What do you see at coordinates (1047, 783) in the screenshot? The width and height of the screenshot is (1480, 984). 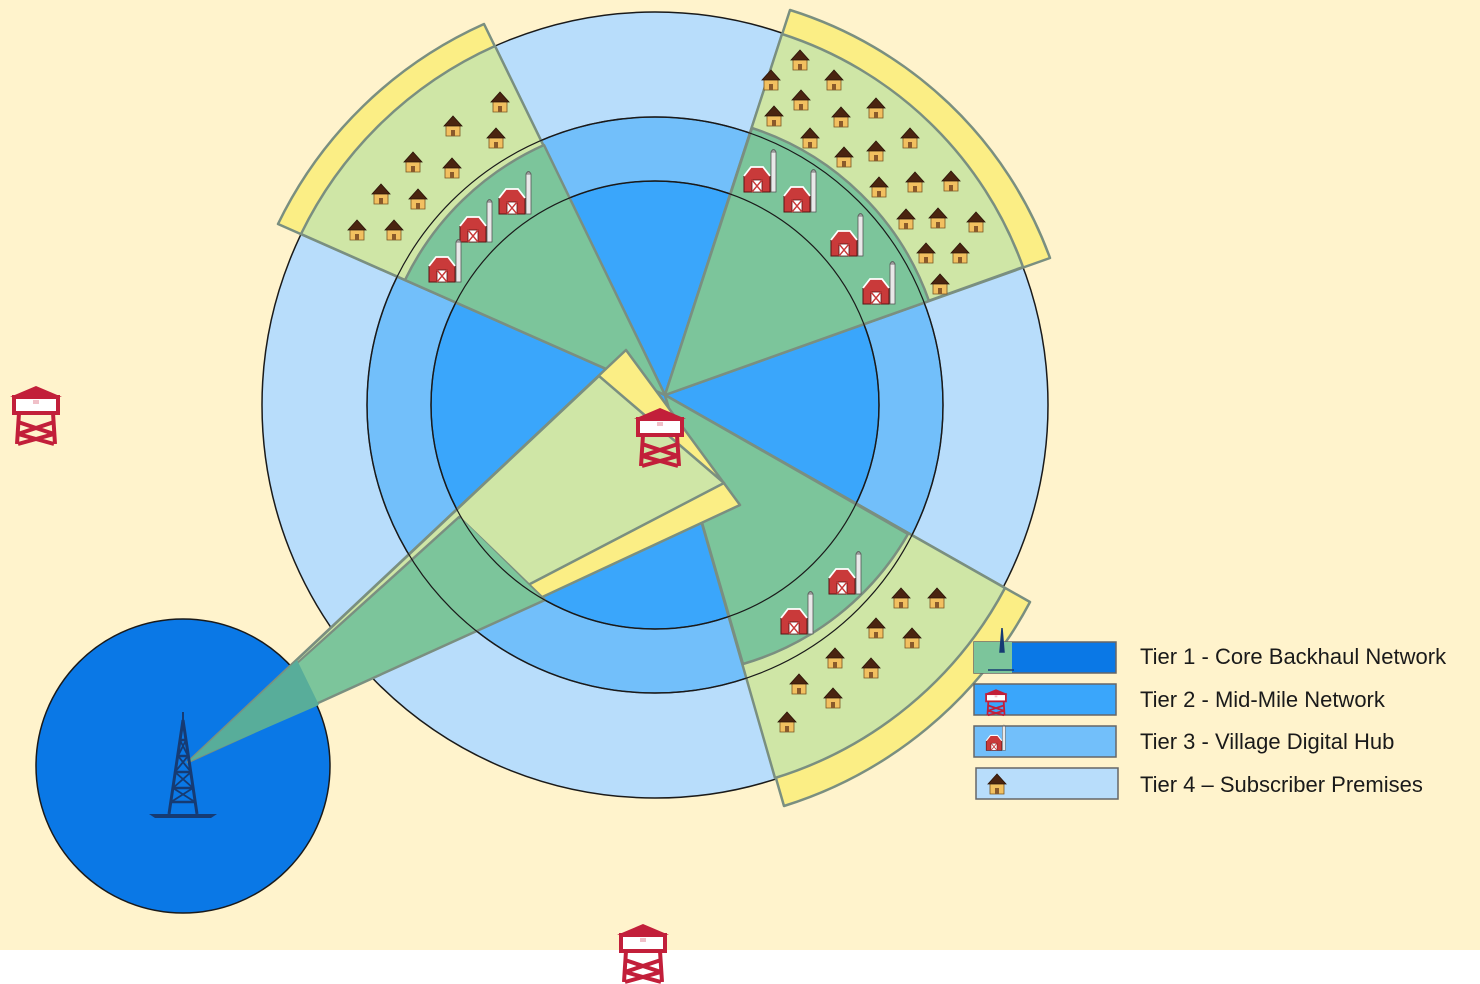 I see `legend-item-tier4` at bounding box center [1047, 783].